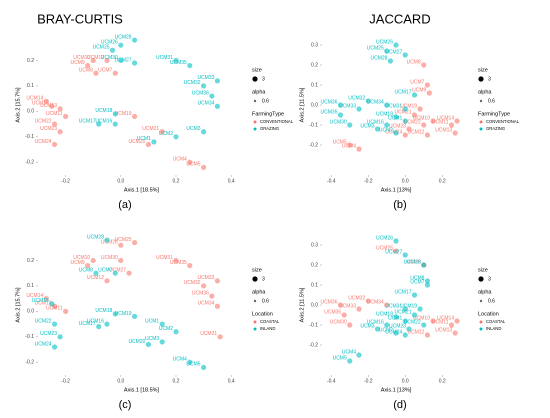  What do you see at coordinates (95, 321) in the screenshot?
I see `point-label: UCM16` at bounding box center [95, 321].